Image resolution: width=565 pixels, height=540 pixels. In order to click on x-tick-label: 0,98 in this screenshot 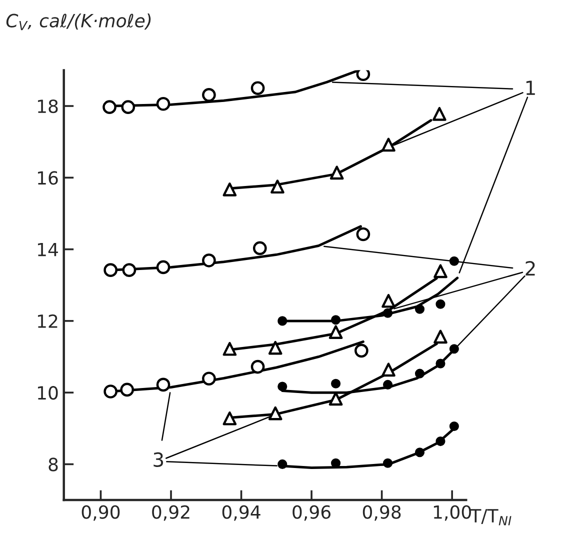, I will do `click(381, 513)`.